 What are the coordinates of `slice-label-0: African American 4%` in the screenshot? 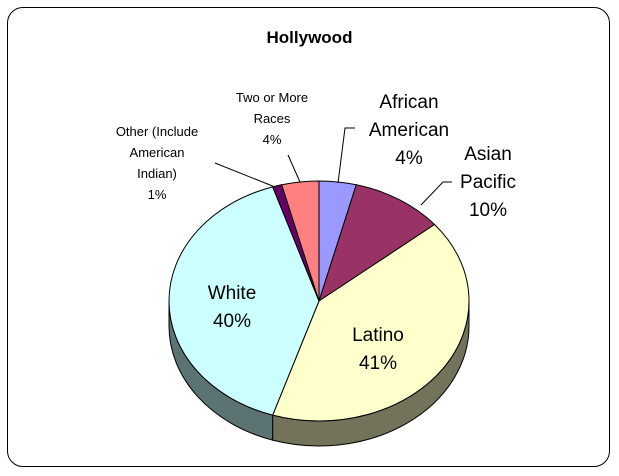 It's located at (409, 130).